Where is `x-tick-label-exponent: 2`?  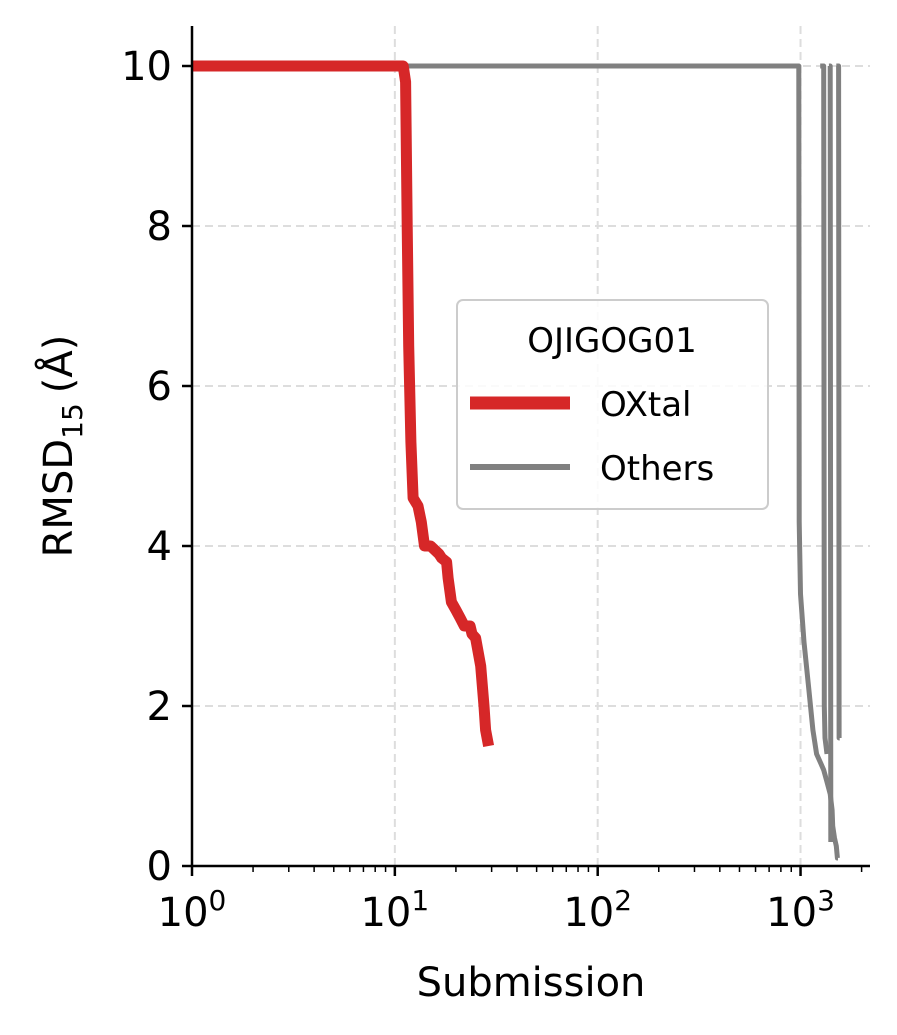
x-tick-label-exponent: 2 is located at coordinates (623, 900).